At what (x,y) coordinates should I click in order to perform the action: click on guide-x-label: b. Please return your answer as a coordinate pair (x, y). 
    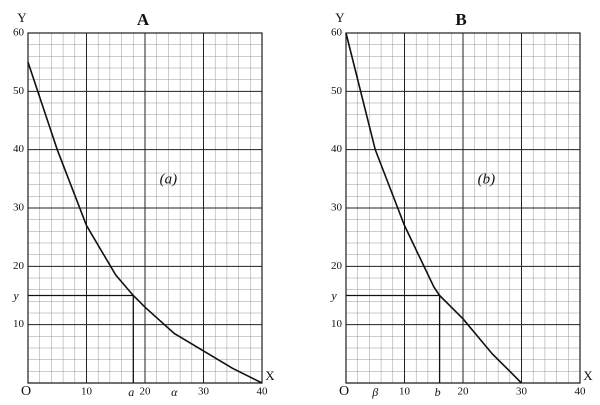
    Looking at the image, I should click on (438, 392).